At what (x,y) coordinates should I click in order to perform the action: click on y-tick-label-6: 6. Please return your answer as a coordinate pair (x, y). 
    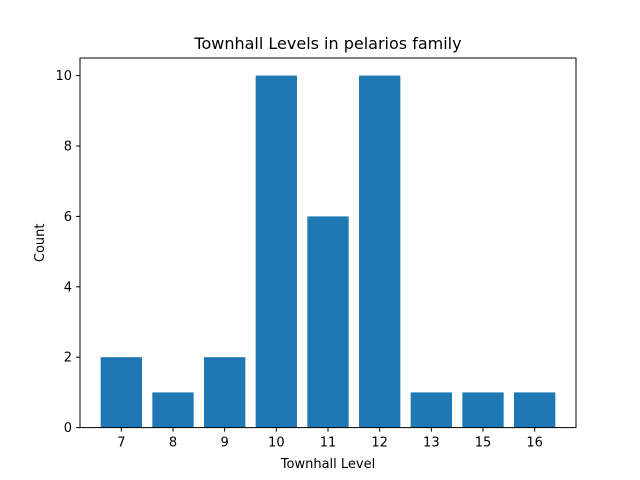
    Looking at the image, I should click on (68, 217).